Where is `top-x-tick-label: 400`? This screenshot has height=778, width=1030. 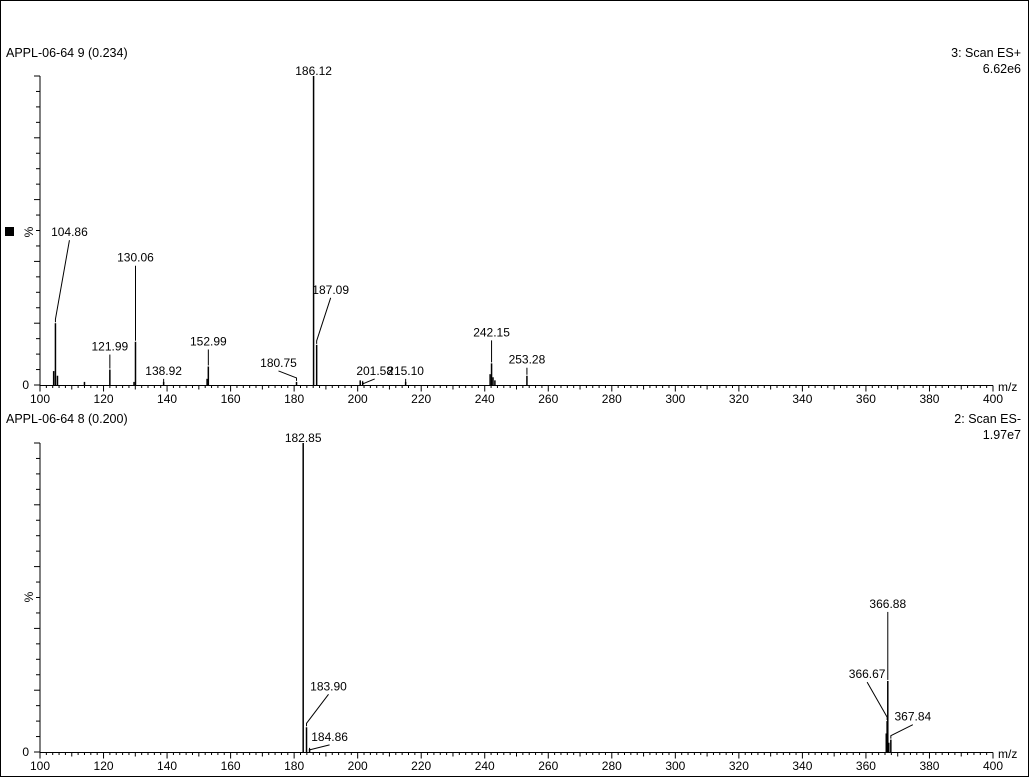 top-x-tick-label: 400 is located at coordinates (993, 399).